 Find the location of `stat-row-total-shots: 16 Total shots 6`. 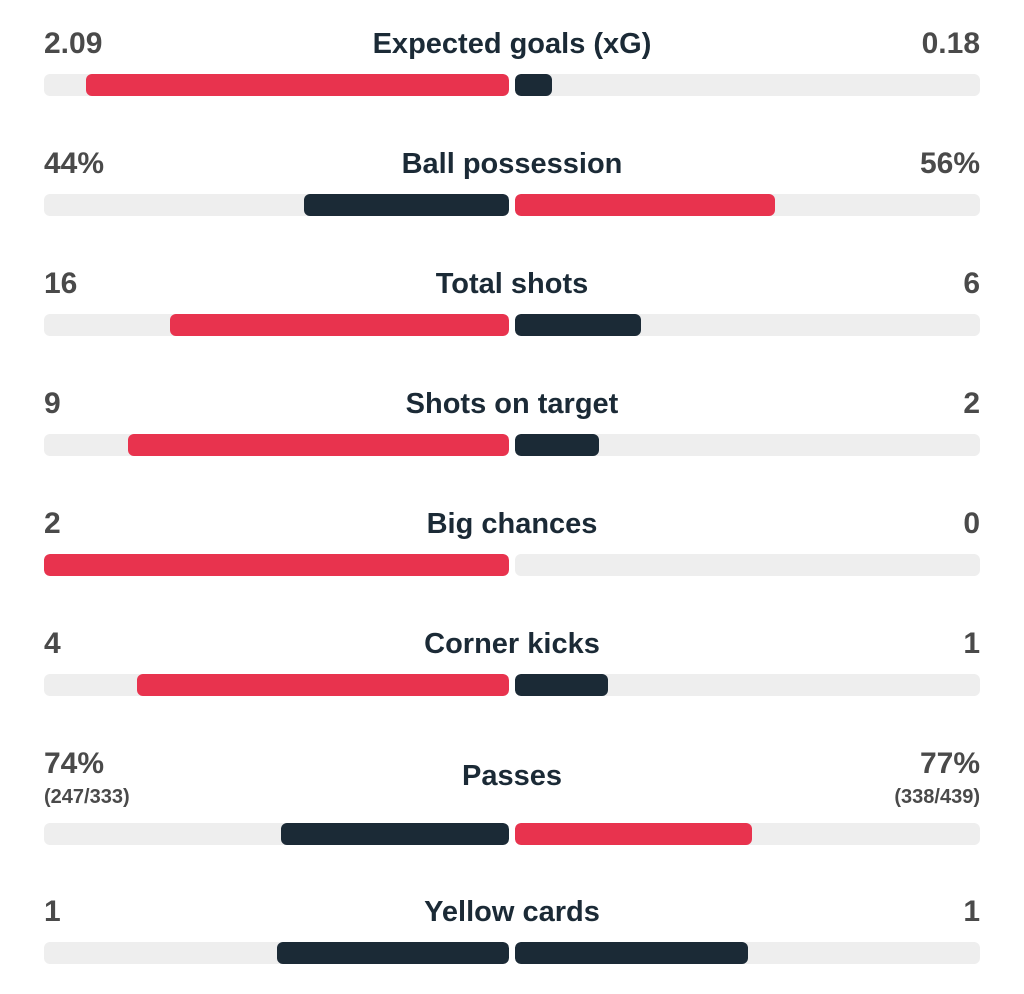

stat-row-total-shots: 16 Total shots 6 is located at coordinates (512, 300).